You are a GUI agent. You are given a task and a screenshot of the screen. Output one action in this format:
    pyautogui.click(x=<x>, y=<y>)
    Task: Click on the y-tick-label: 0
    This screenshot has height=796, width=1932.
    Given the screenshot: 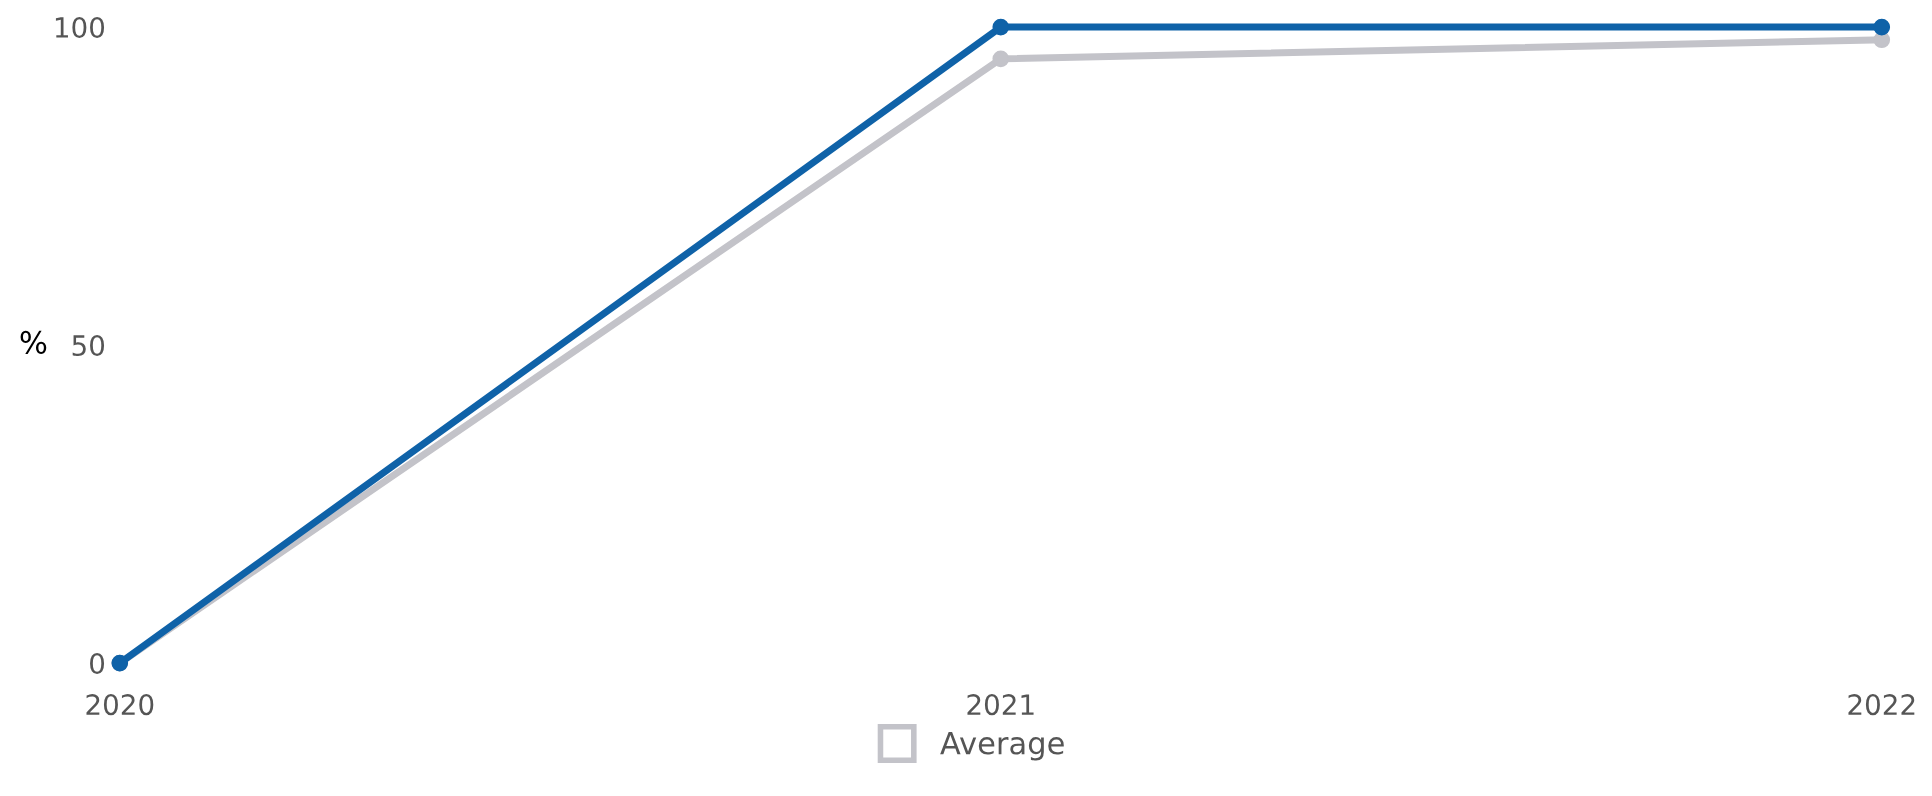 What is the action you would take?
    pyautogui.click(x=97, y=664)
    